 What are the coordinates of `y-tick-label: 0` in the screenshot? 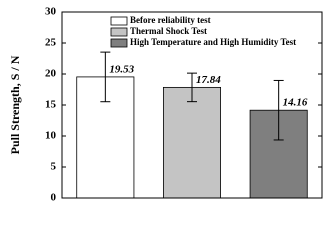 It's located at (54, 198).